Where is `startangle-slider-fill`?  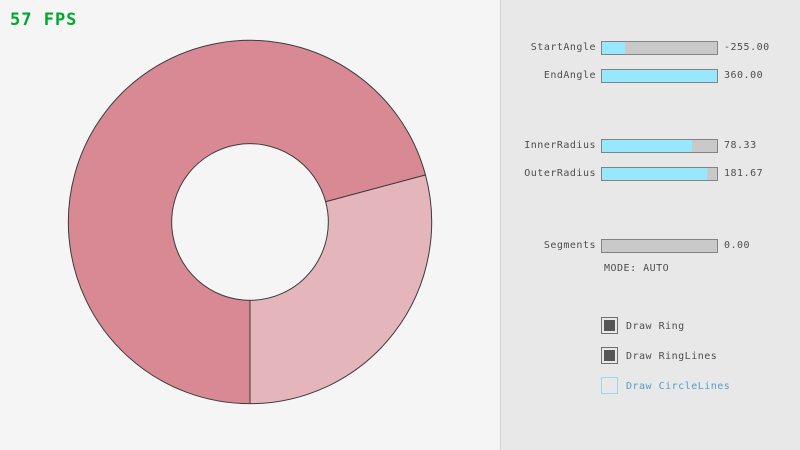
startangle-slider-fill is located at coordinates (613, 48).